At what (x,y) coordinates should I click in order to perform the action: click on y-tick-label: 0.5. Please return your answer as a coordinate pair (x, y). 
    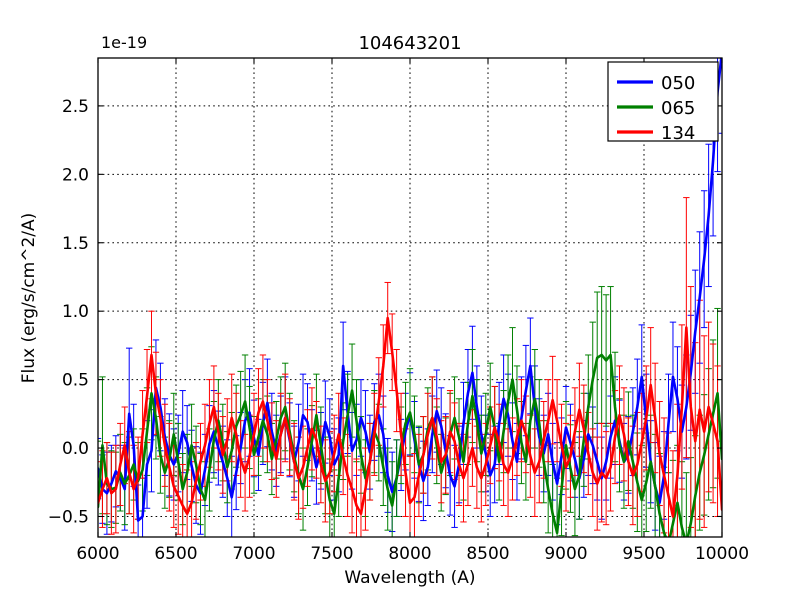
    Looking at the image, I should click on (75, 381).